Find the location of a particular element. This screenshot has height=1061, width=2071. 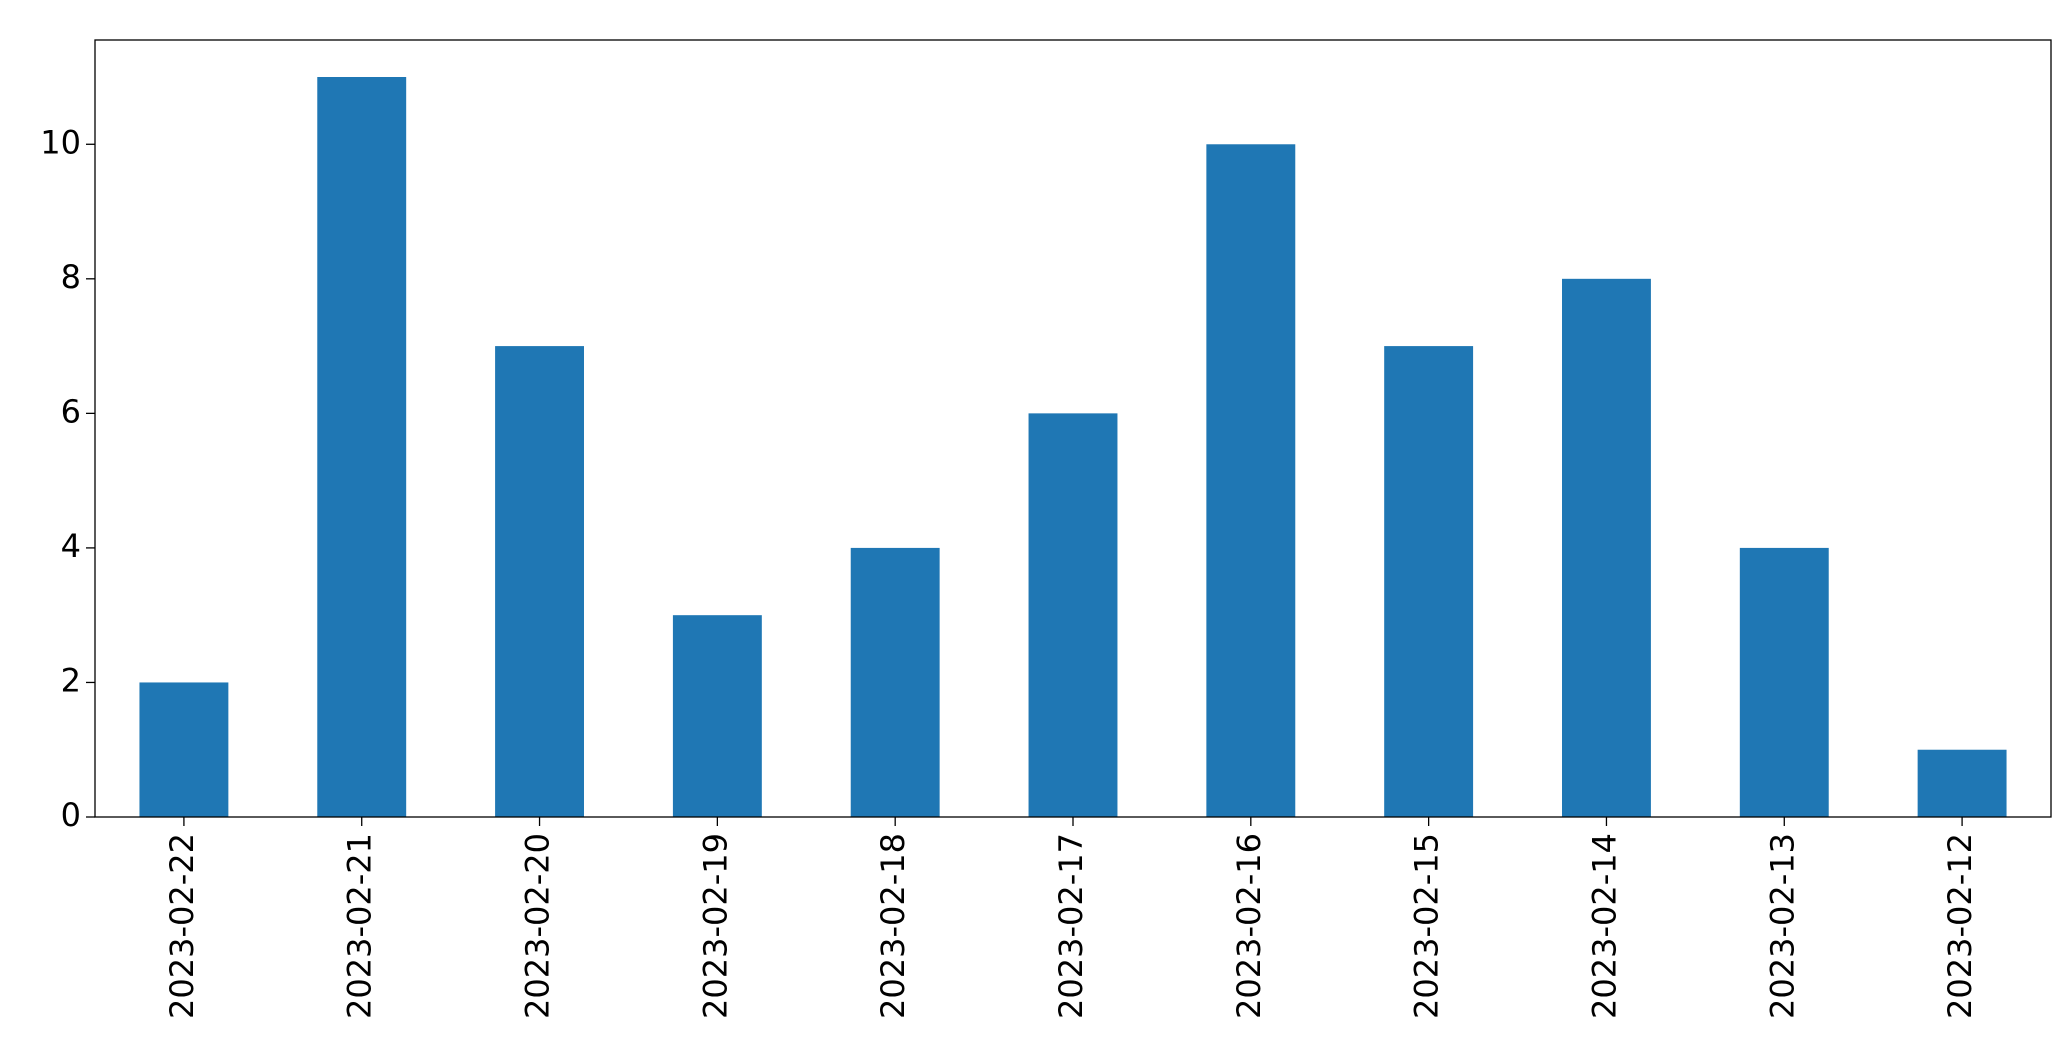

x-tick-label: 2023-02-17 is located at coordinates (1071, 926).